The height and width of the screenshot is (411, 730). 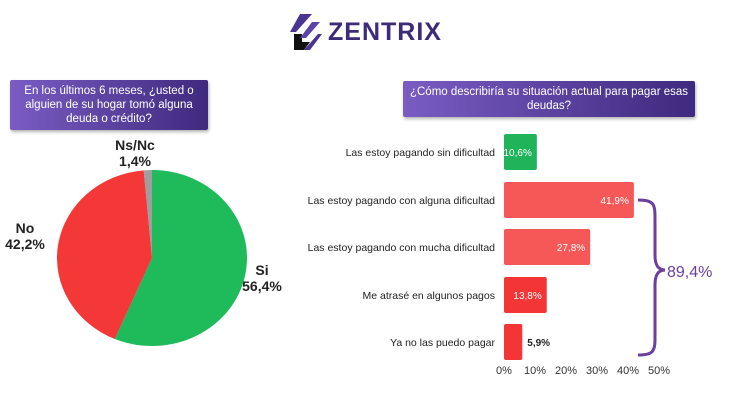 What do you see at coordinates (428, 296) in the screenshot?
I see `bar-category-label: Me atrasé en algunos pagos` at bounding box center [428, 296].